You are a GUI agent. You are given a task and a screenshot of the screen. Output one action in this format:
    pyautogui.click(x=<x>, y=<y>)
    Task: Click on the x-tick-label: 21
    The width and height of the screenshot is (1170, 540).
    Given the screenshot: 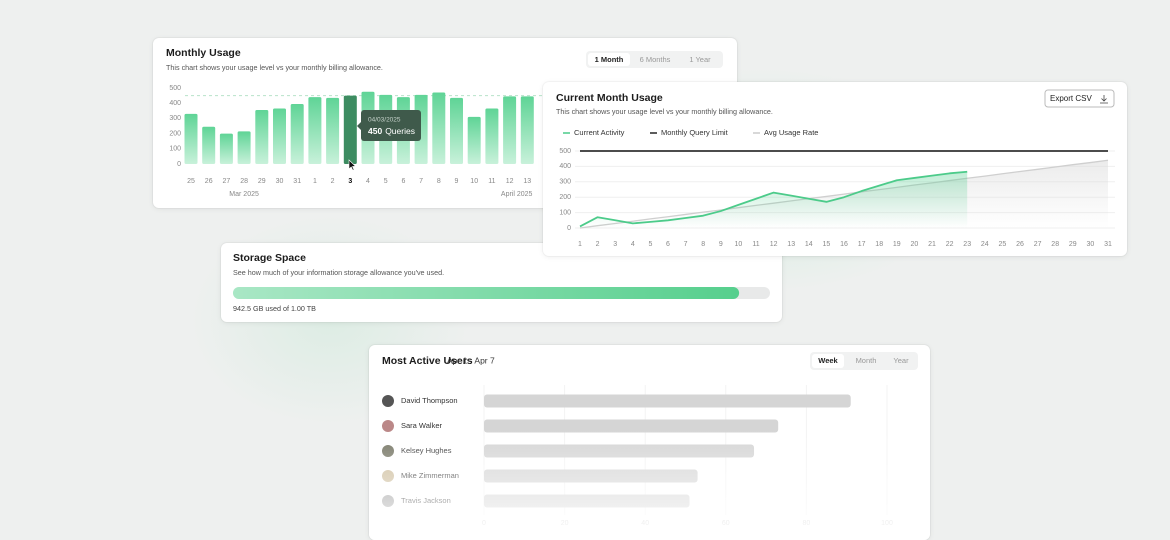 What is the action you would take?
    pyautogui.click(x=932, y=244)
    